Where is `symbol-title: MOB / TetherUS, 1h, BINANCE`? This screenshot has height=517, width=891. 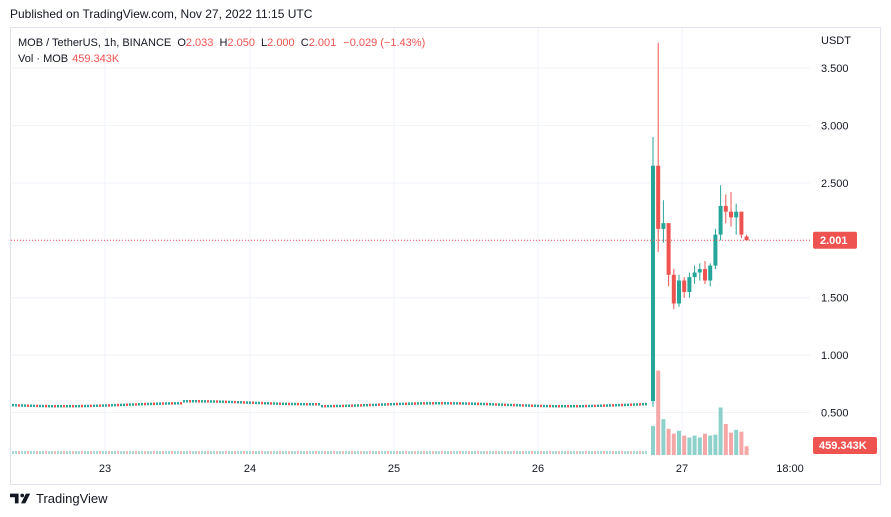 symbol-title: MOB / TetherUS, 1h, BINANCE is located at coordinates (95, 43).